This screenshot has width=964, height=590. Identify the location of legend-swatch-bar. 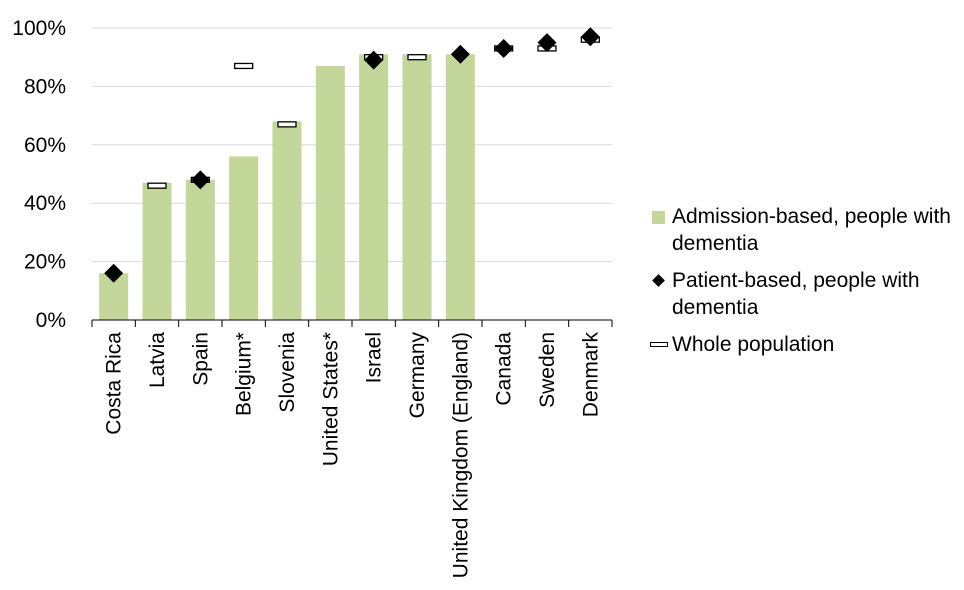
(661, 216).